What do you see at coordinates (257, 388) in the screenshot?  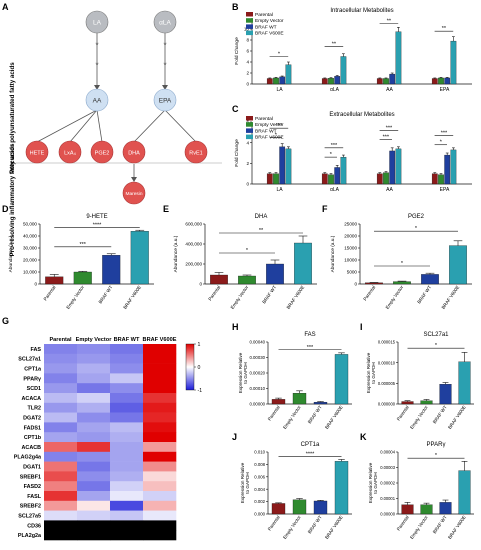 I see `y-tick-label: 0.00010` at bounding box center [257, 388].